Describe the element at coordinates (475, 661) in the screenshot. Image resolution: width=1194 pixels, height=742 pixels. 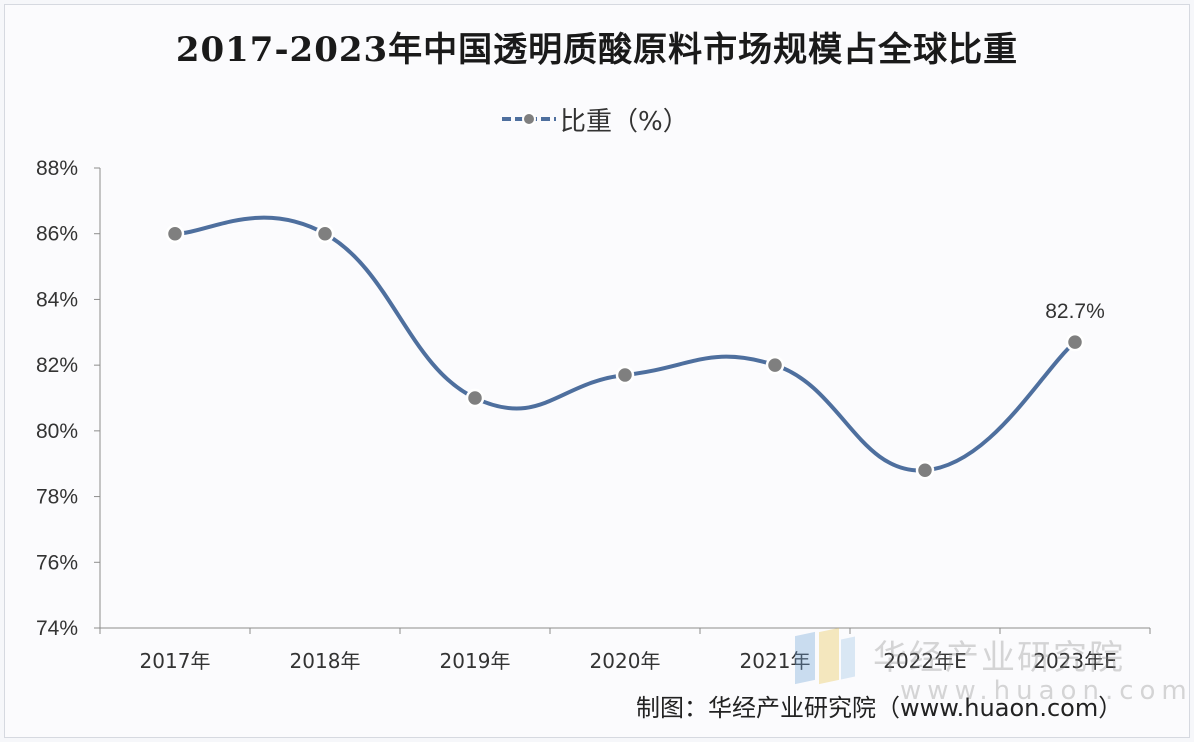
I see `x-tick-label: 2019年` at that location.